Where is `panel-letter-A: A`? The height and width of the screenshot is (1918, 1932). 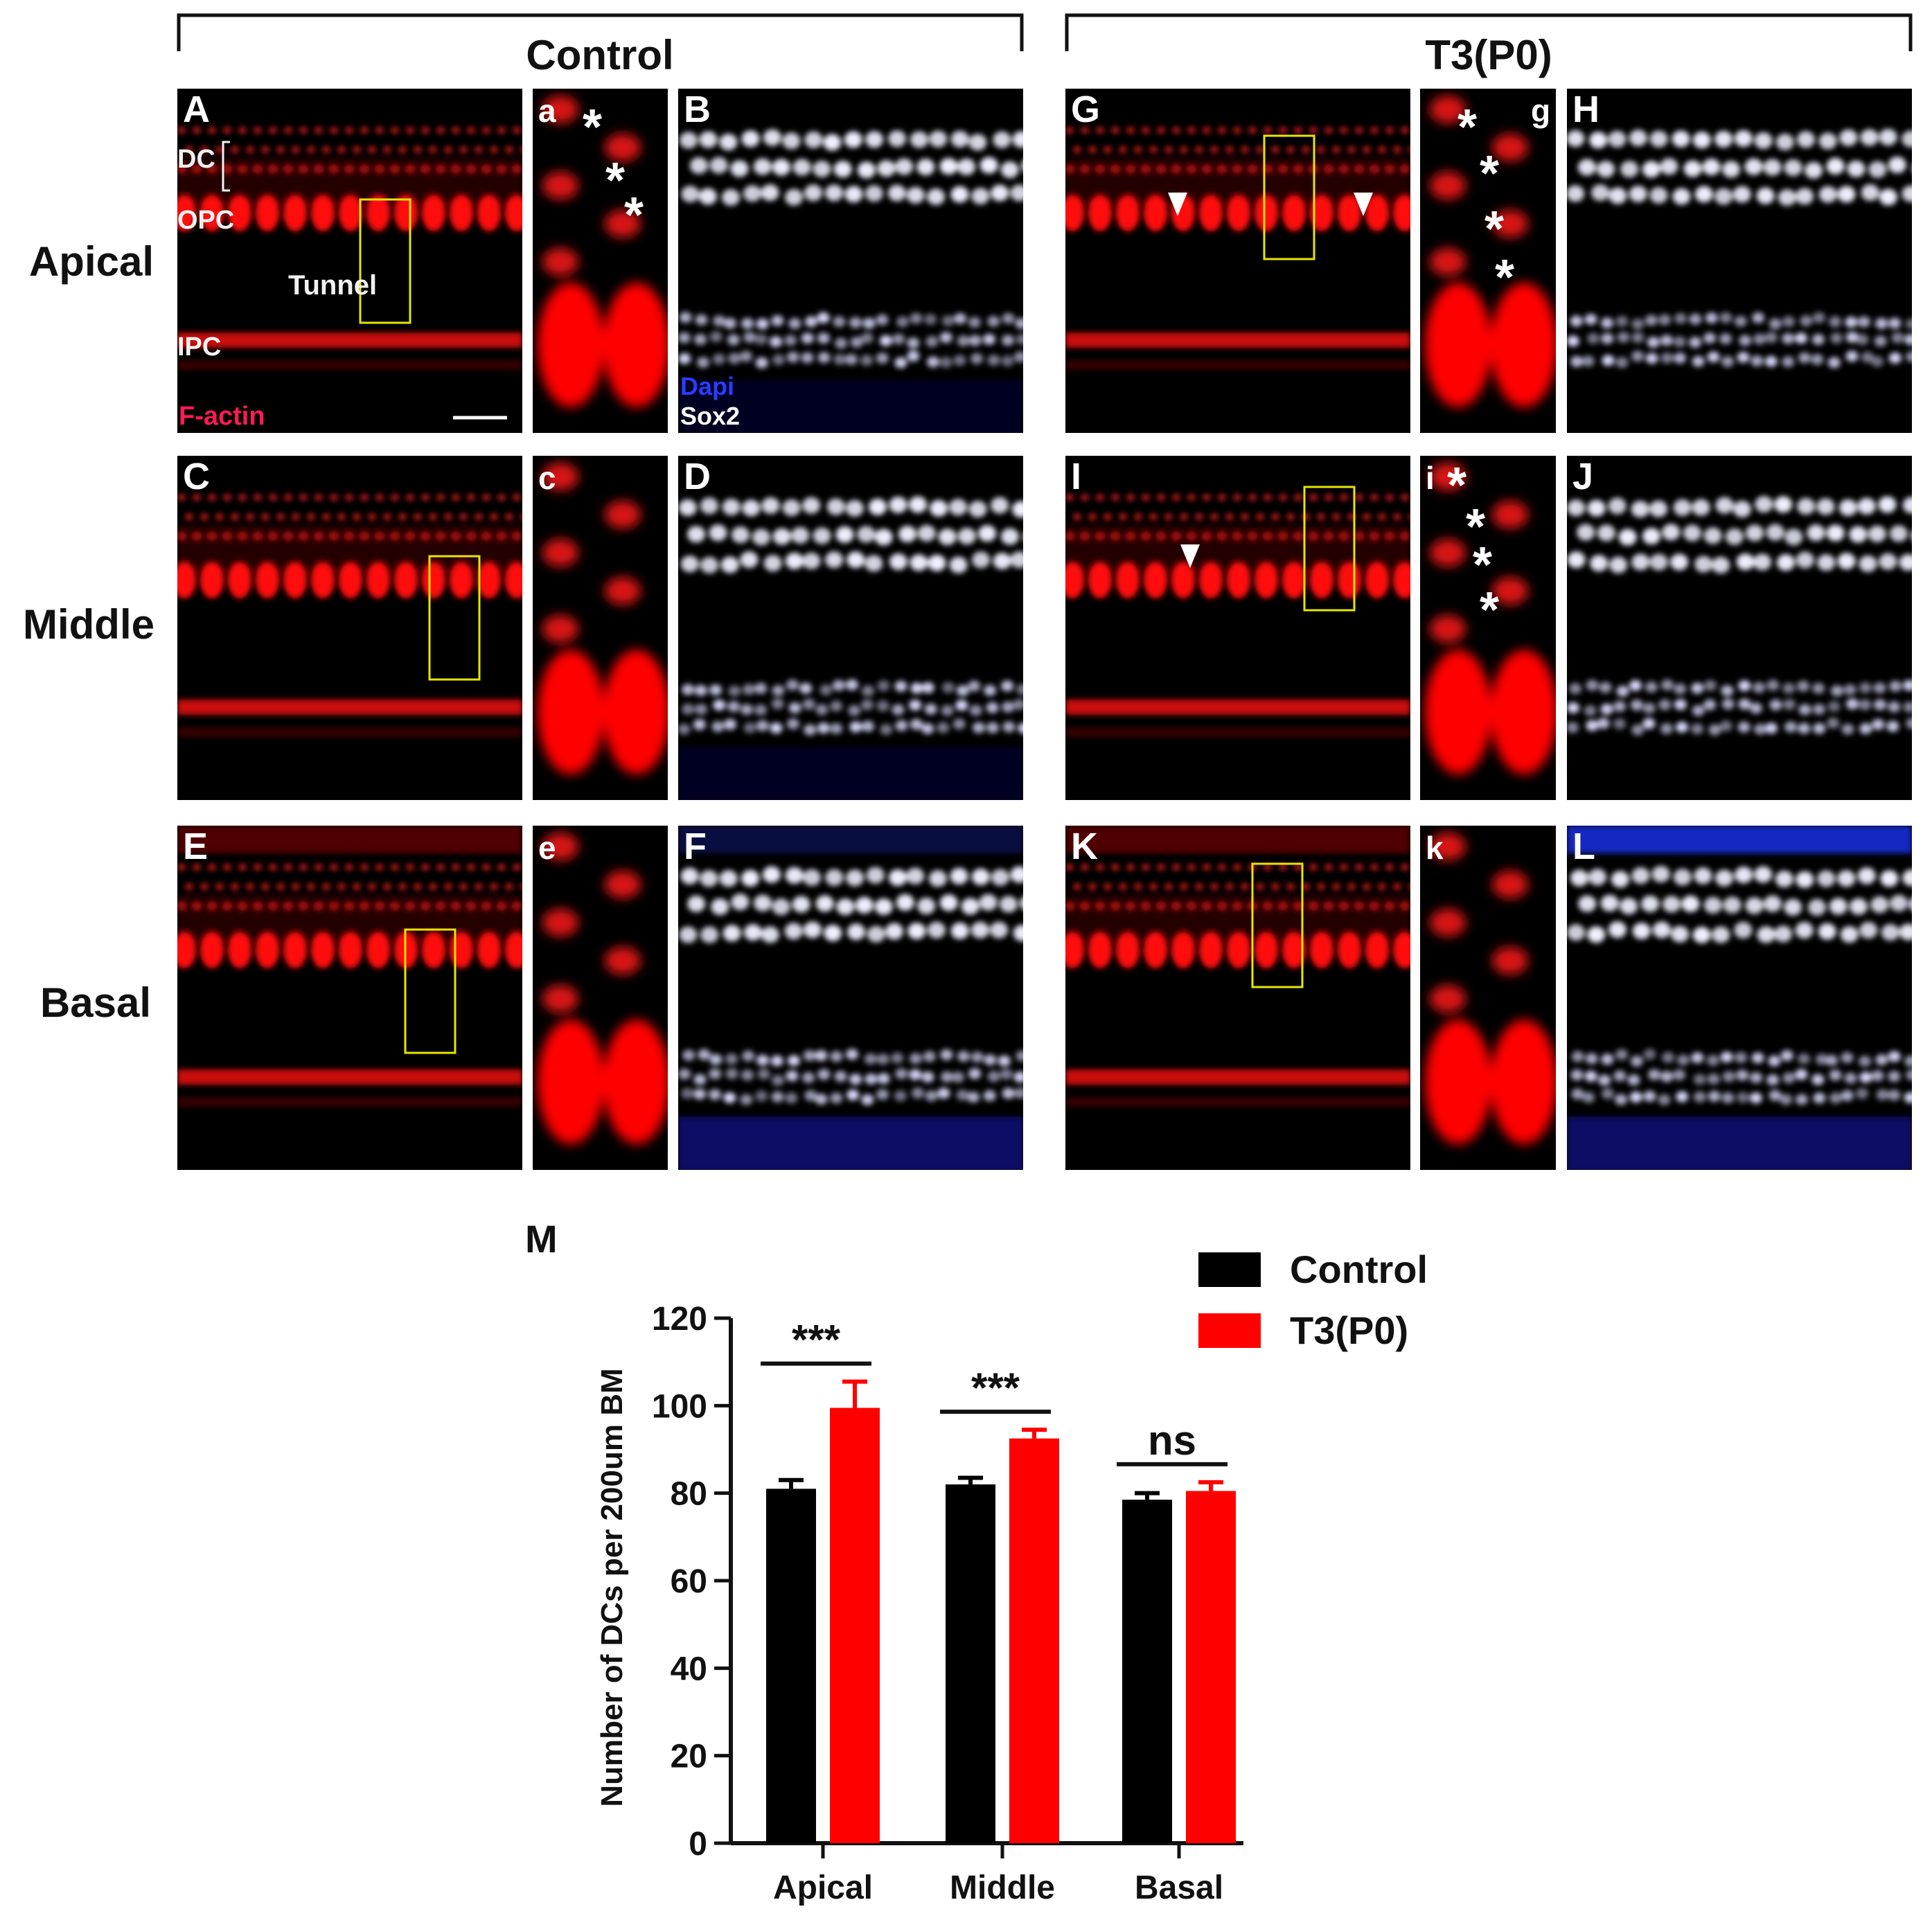
panel-letter-A: A is located at coordinates (196, 110).